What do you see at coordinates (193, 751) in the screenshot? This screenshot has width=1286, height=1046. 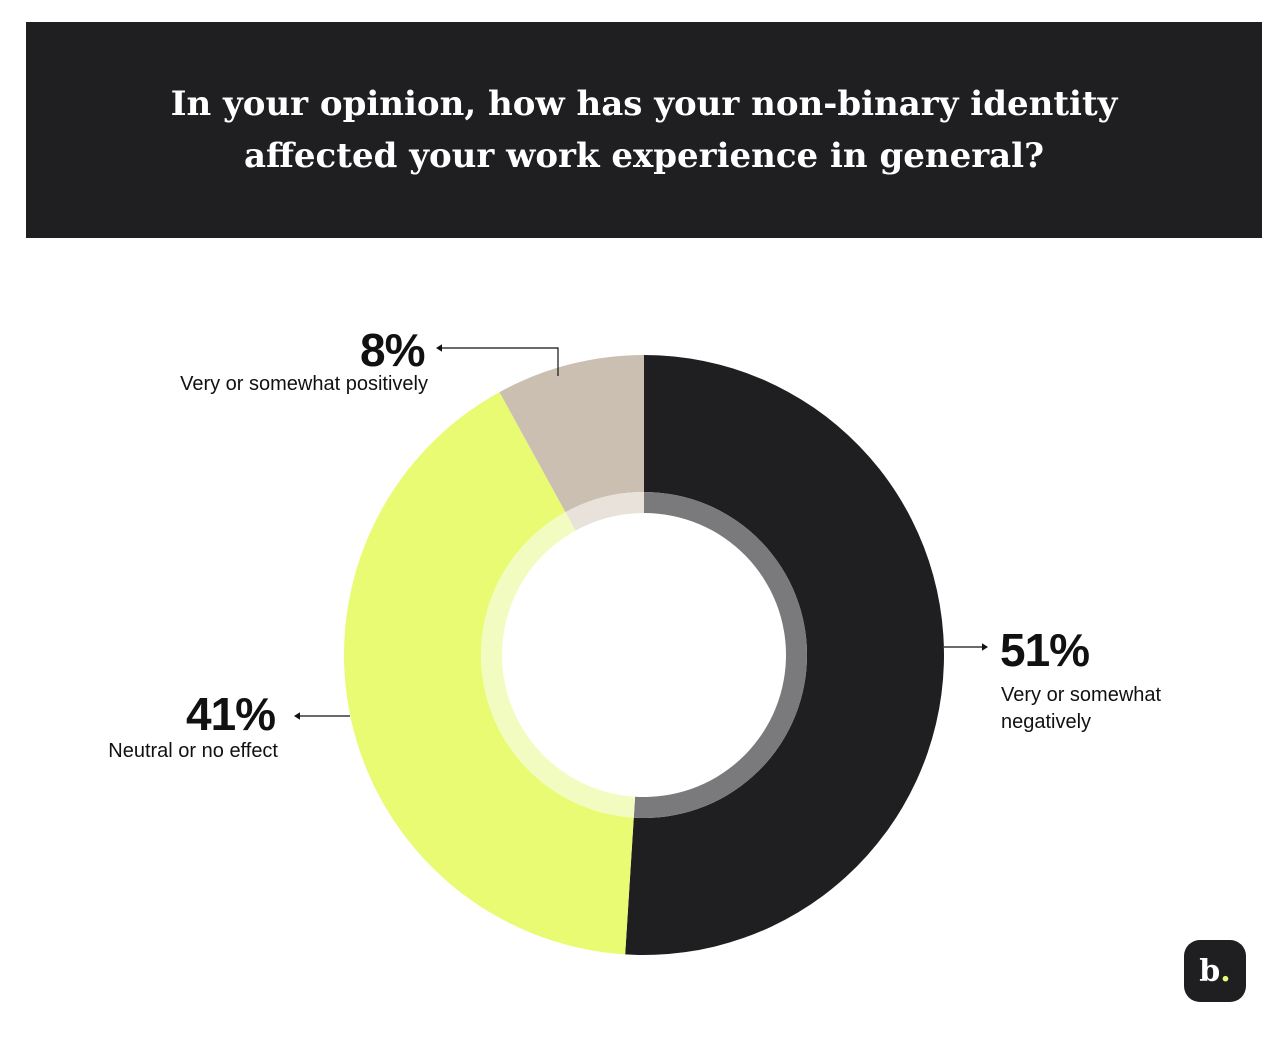 I see `slice-category-label-neutral: Neutral or no effect` at bounding box center [193, 751].